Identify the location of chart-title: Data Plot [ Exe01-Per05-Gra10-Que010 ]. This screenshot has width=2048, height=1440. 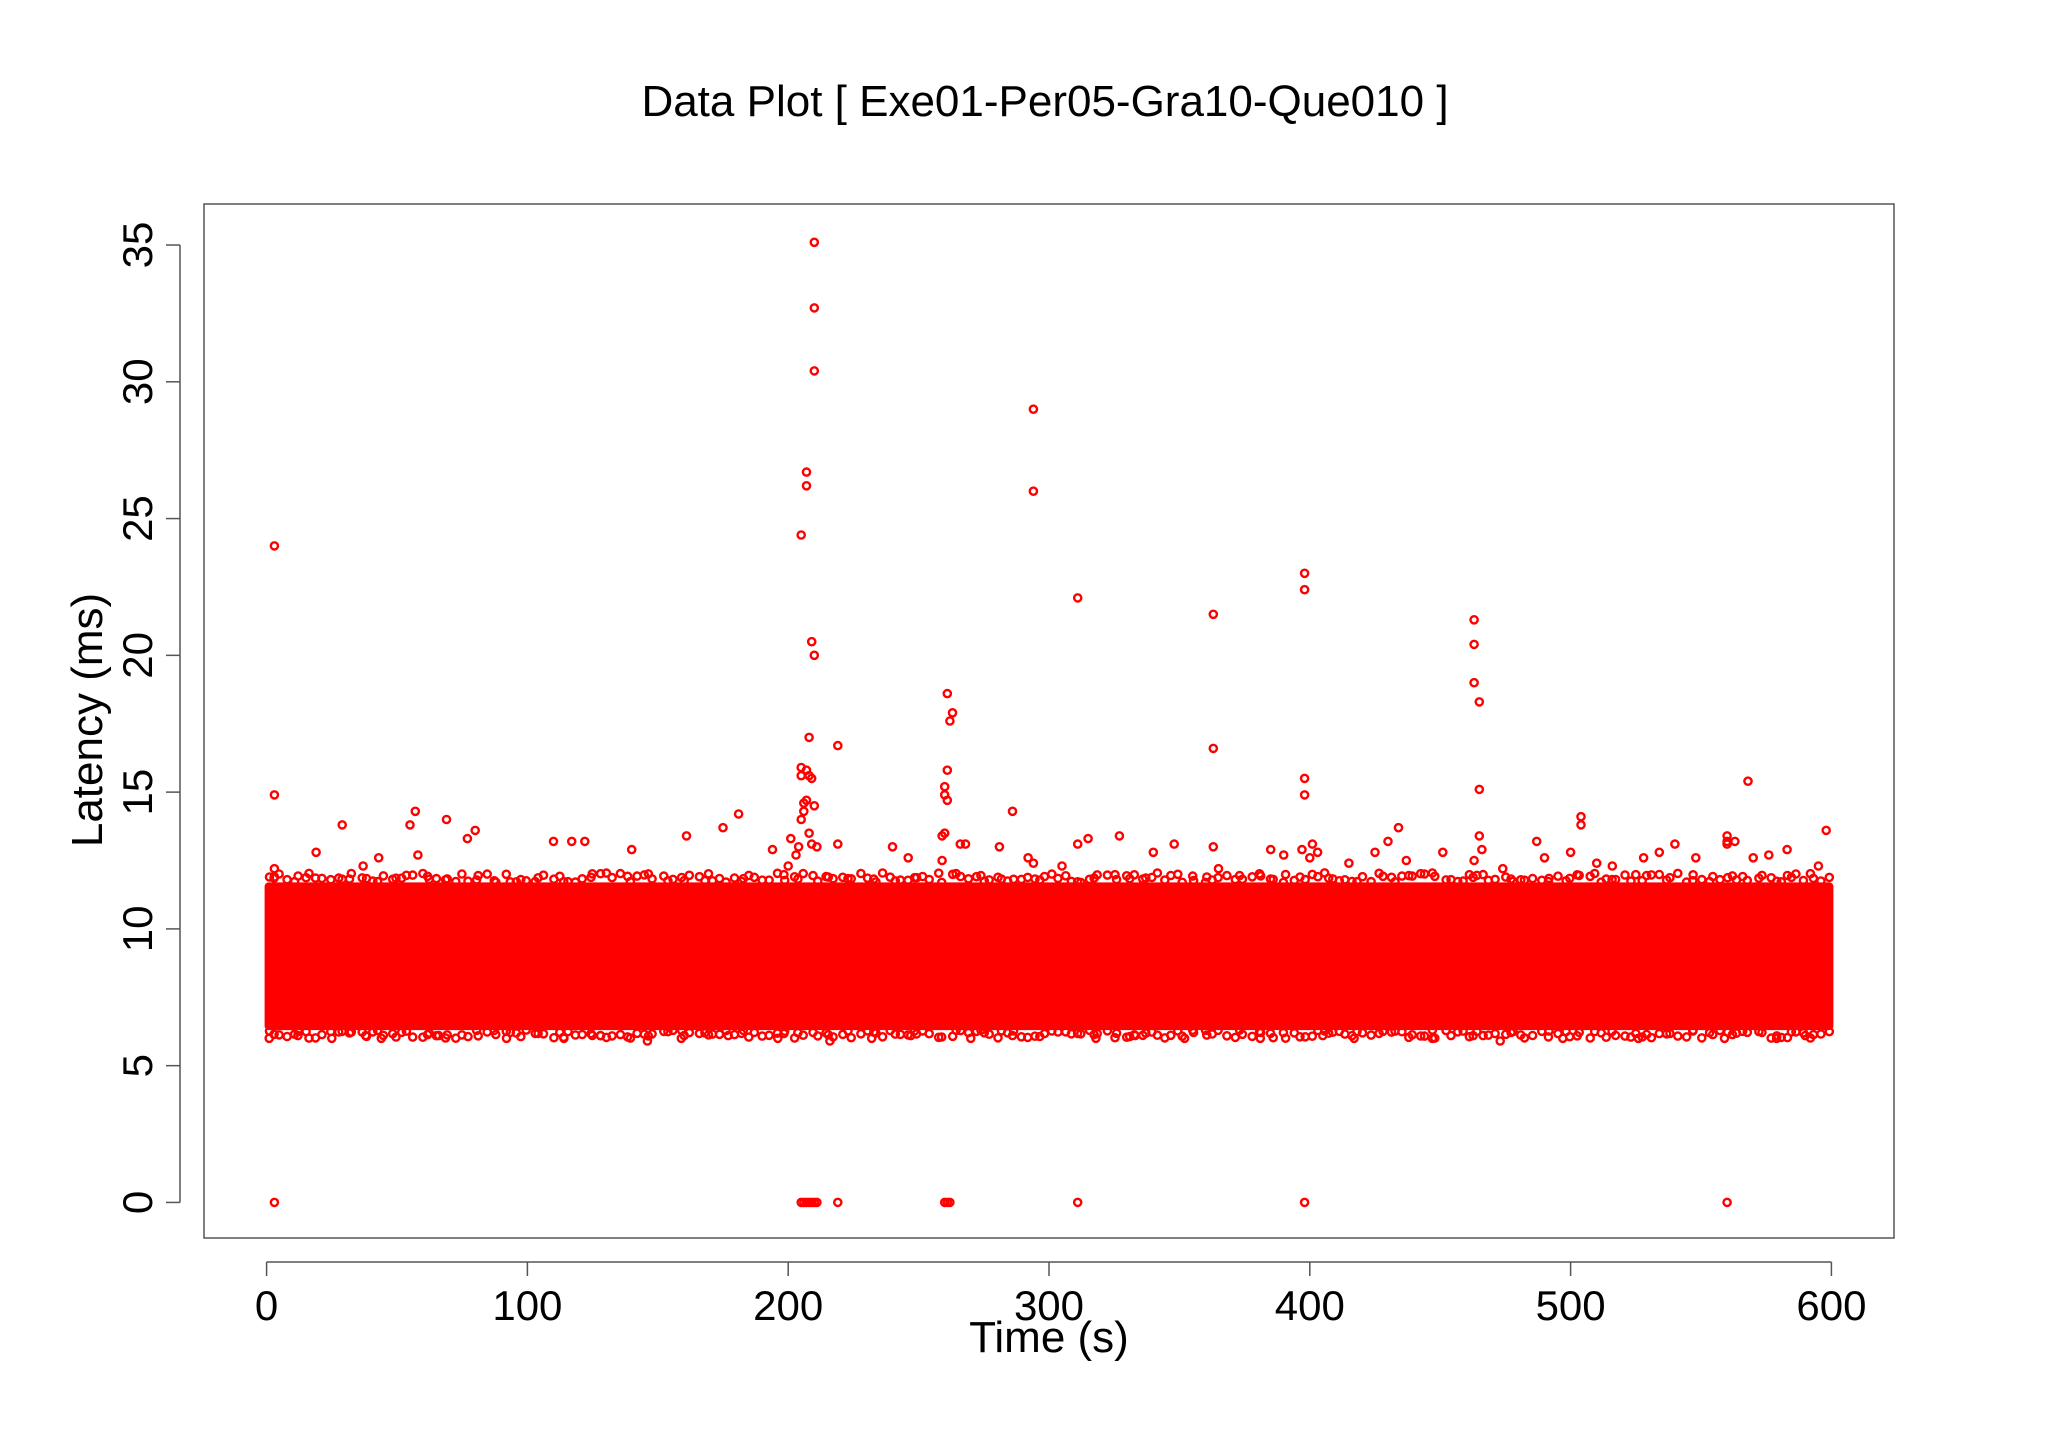
(1044, 101).